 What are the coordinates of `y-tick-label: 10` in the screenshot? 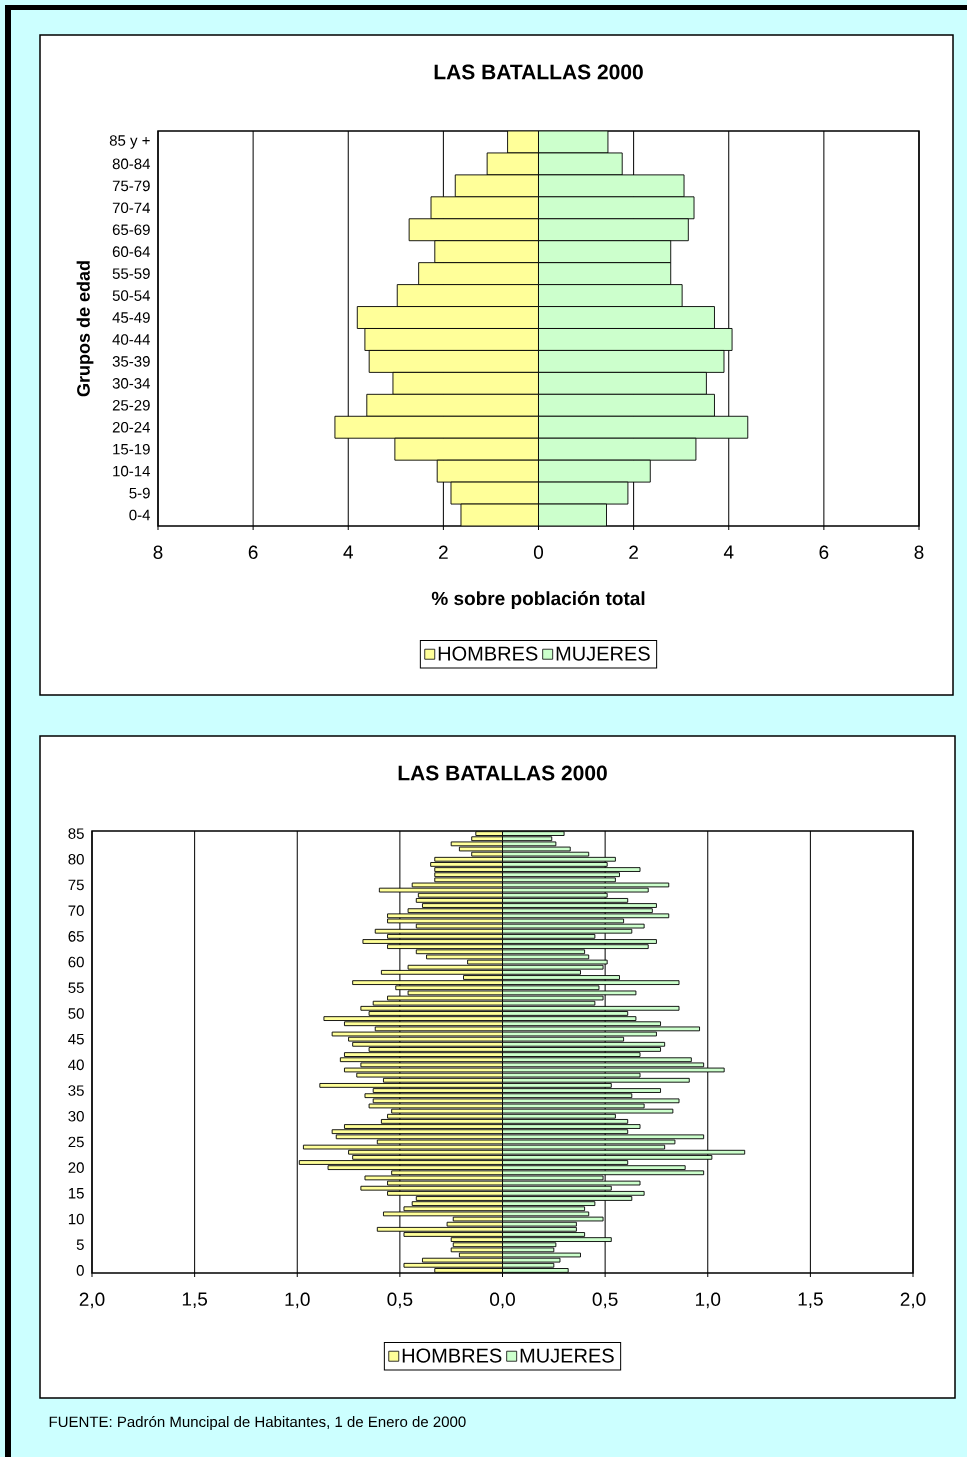 It's located at (76, 1219).